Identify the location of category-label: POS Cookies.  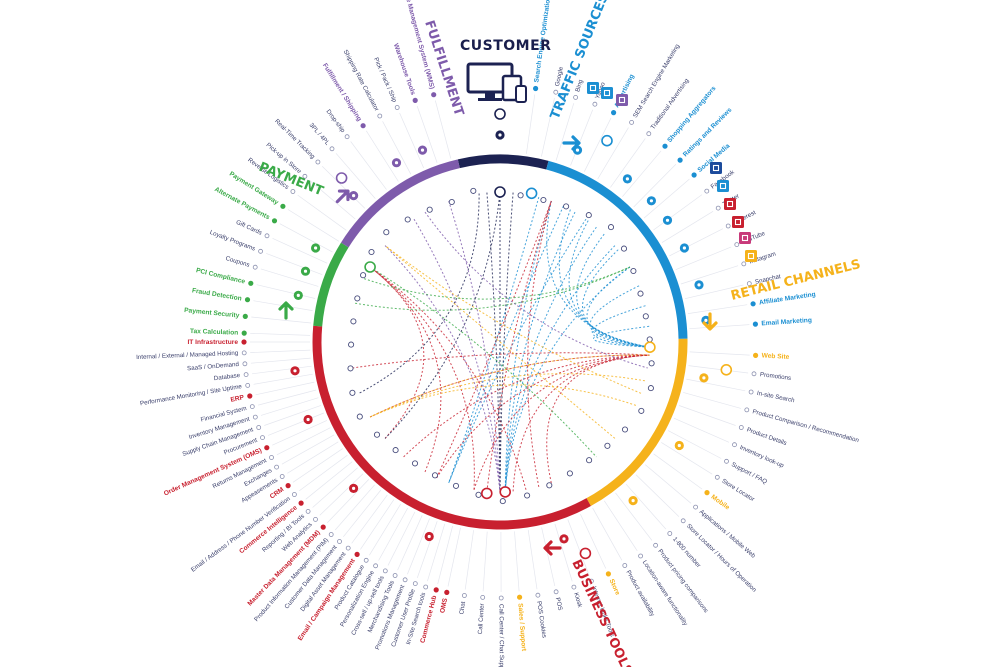
(541, 620).